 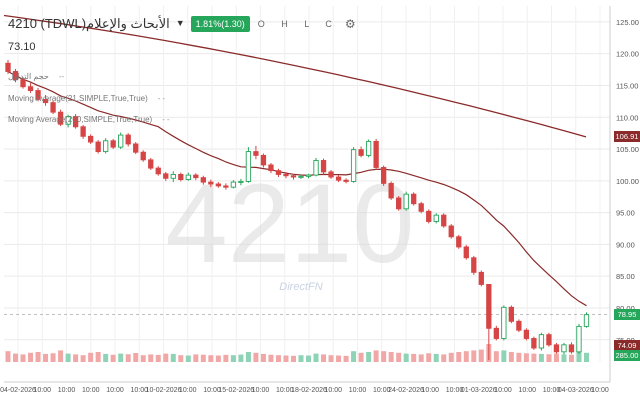 I want to click on last-price: 73.10, so click(x=22, y=47).